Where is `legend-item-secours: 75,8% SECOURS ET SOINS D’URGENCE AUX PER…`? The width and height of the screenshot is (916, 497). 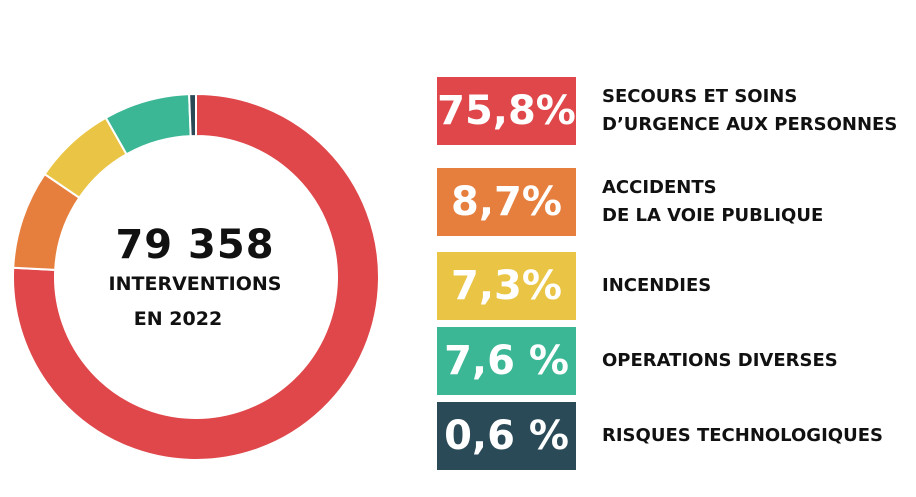
legend-item-secours: 75,8% SECOURS ET SOINS D’URGENCE AUX PER… is located at coordinates (667, 111).